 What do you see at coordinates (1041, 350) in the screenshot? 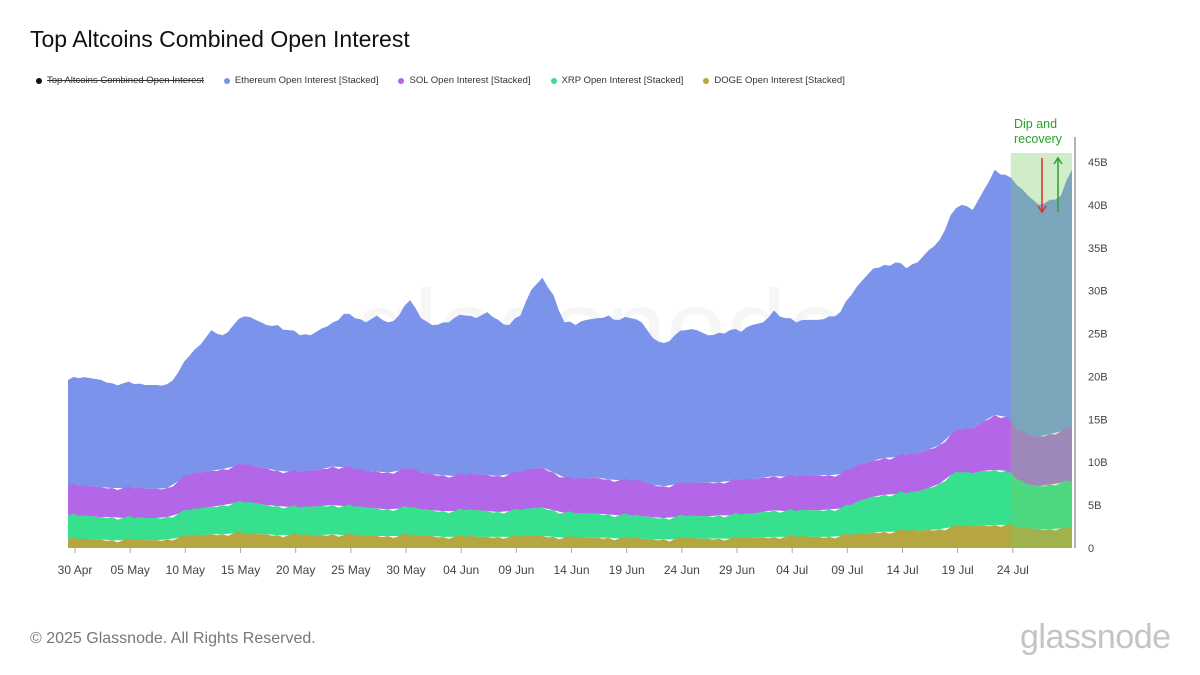
I see `highlight-region` at bounding box center [1041, 350].